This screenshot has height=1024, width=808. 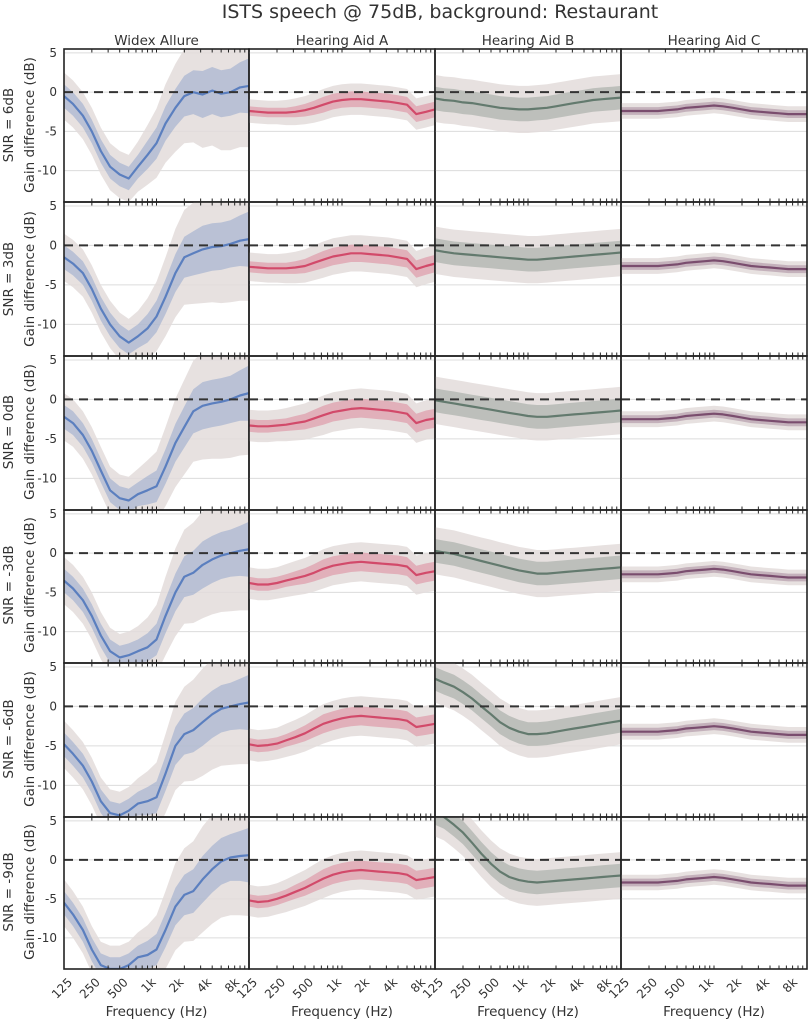 I want to click on row-label-snr-0: SNR = 0dB, so click(x=9, y=432).